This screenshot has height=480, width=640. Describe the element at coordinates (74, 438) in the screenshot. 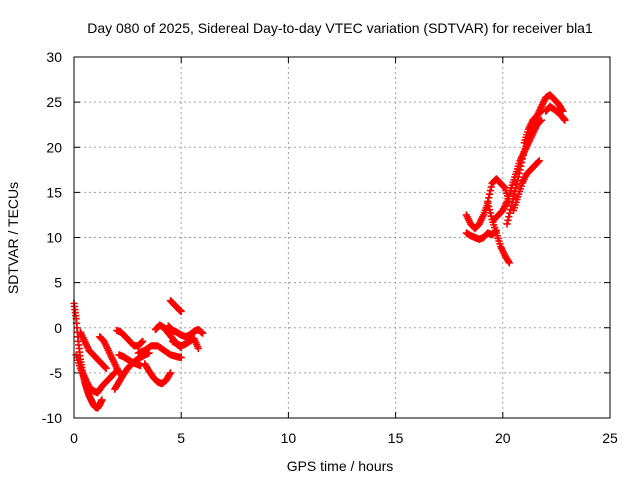

I see `x-tick-label: 0` at that location.